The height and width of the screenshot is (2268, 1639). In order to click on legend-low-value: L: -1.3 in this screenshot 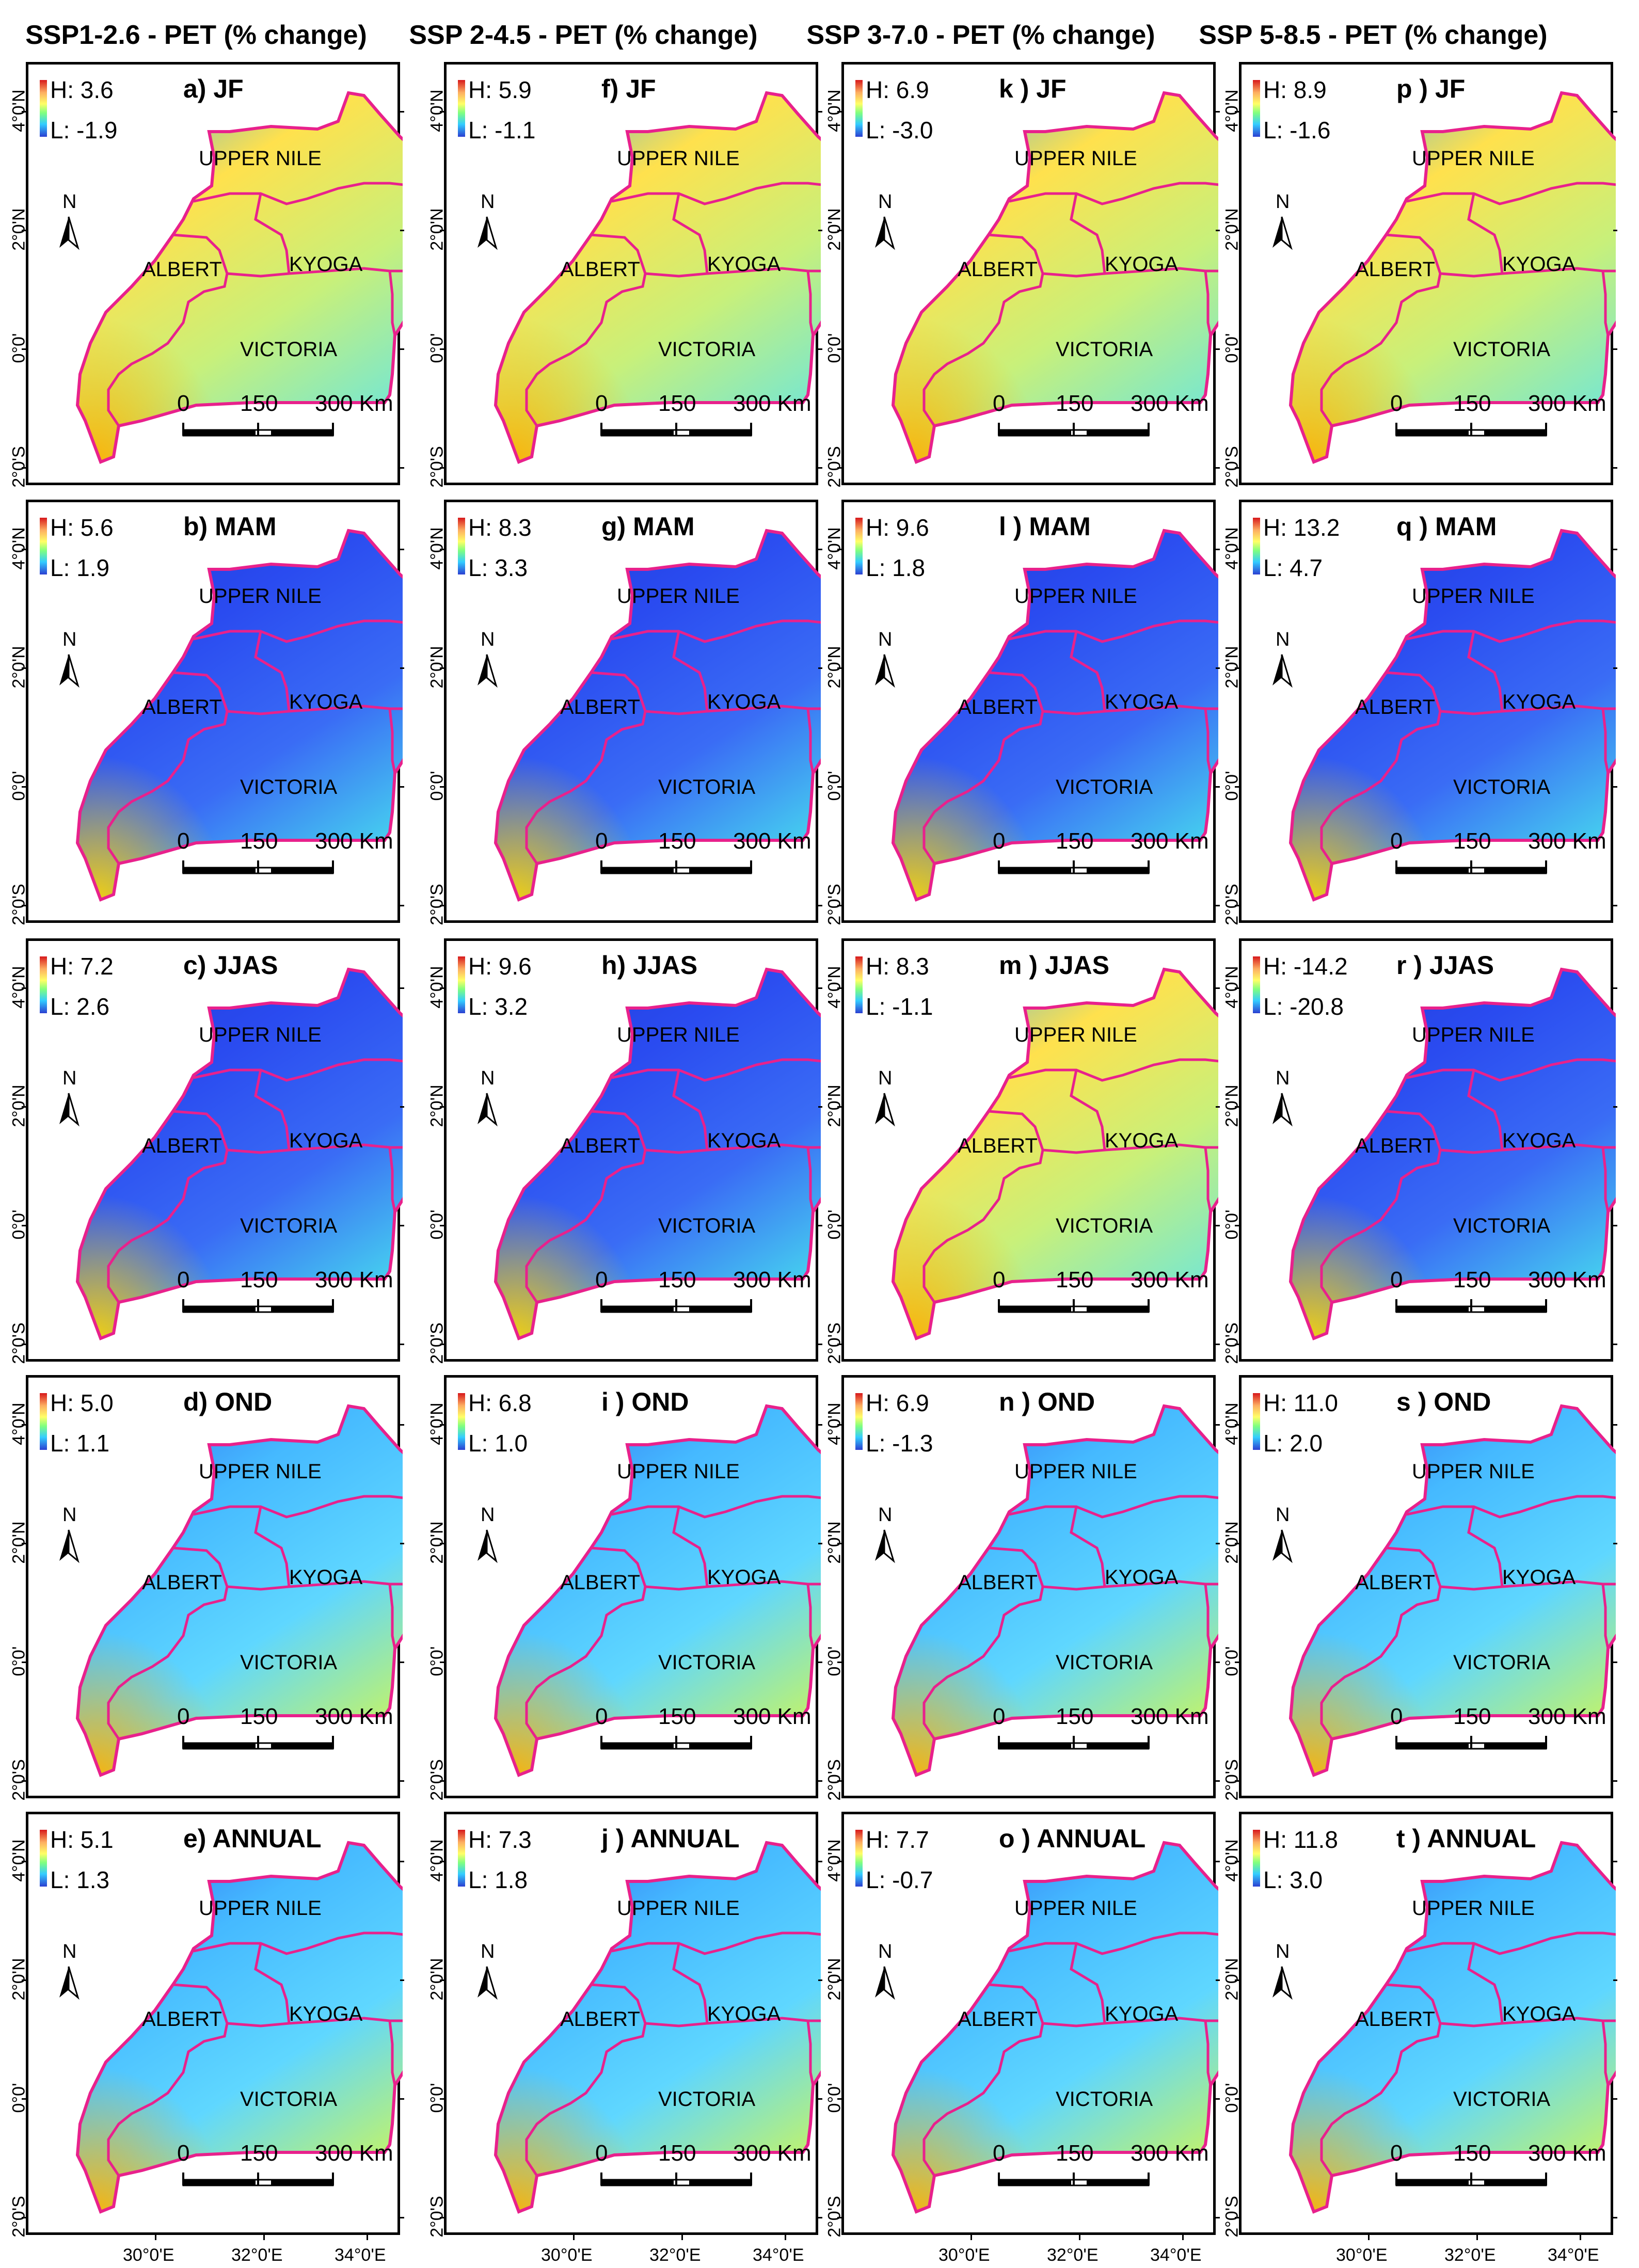, I will do `click(900, 1443)`.